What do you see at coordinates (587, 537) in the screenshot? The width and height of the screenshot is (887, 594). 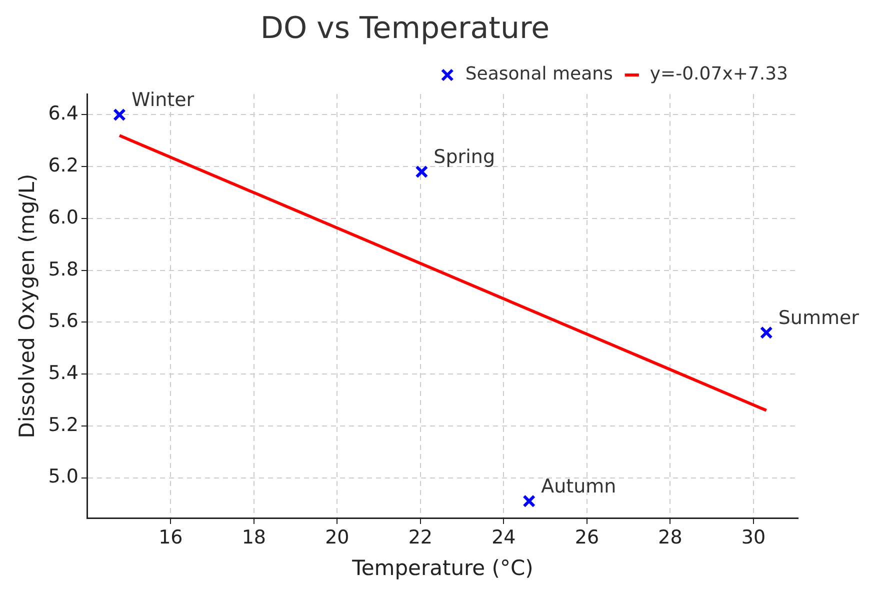 I see `x-tick-label: 26` at bounding box center [587, 537].